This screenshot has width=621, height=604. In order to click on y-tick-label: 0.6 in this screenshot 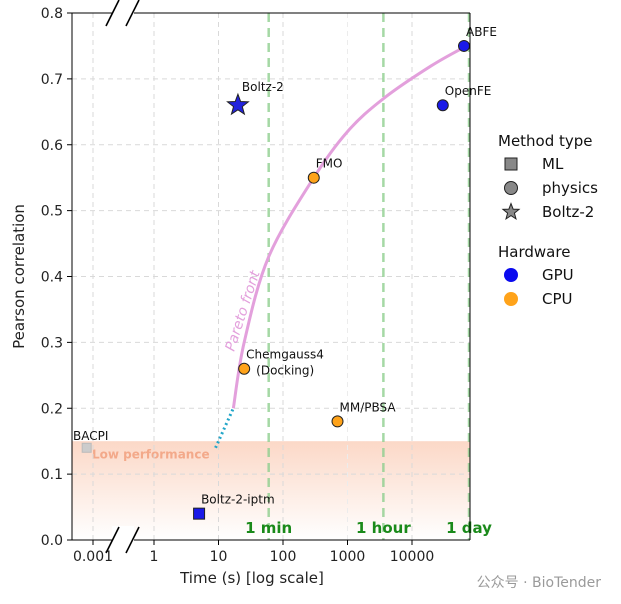, I will do `click(52, 146)`.